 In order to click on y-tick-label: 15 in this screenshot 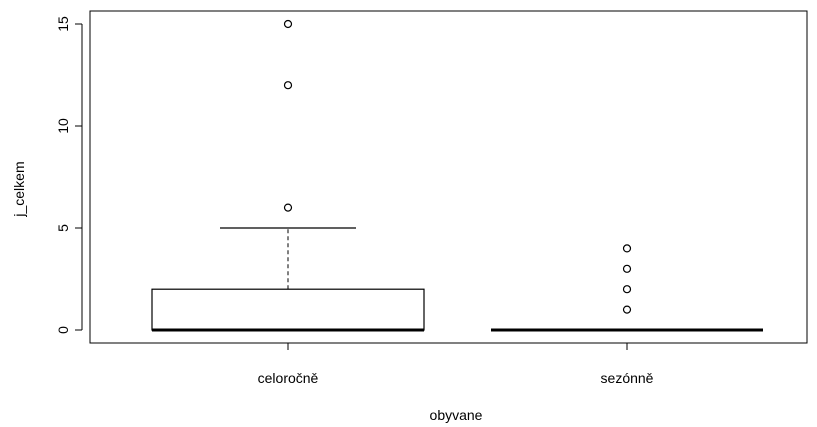, I will do `click(63, 24)`.